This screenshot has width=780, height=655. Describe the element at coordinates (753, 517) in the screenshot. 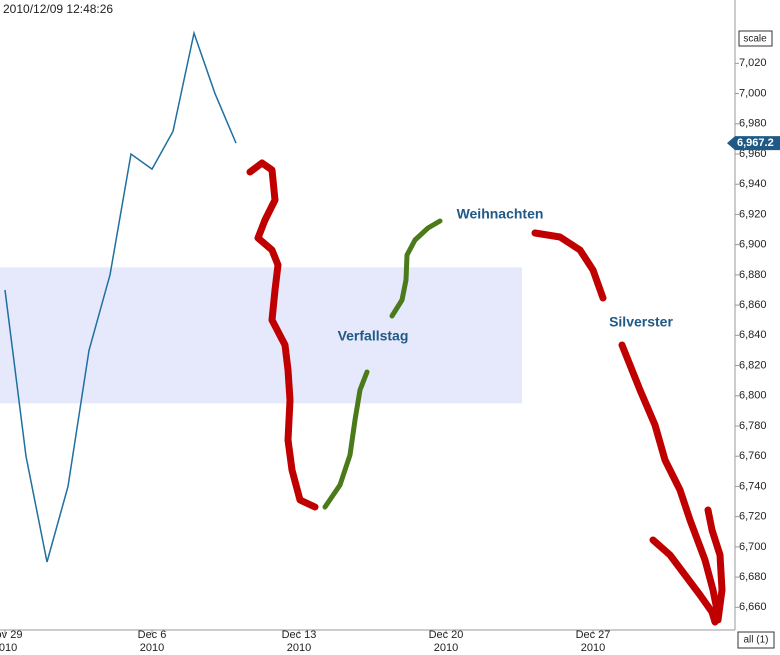

I see `y-tick-label: 6,720` at that location.